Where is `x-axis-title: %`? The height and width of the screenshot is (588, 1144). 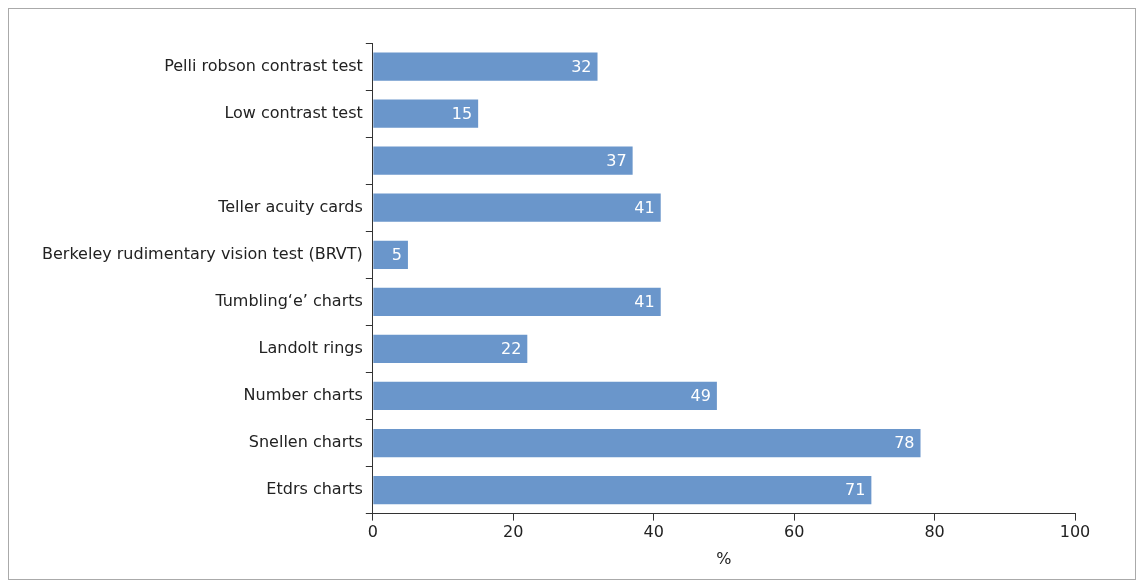 x-axis-title: % is located at coordinates (724, 558).